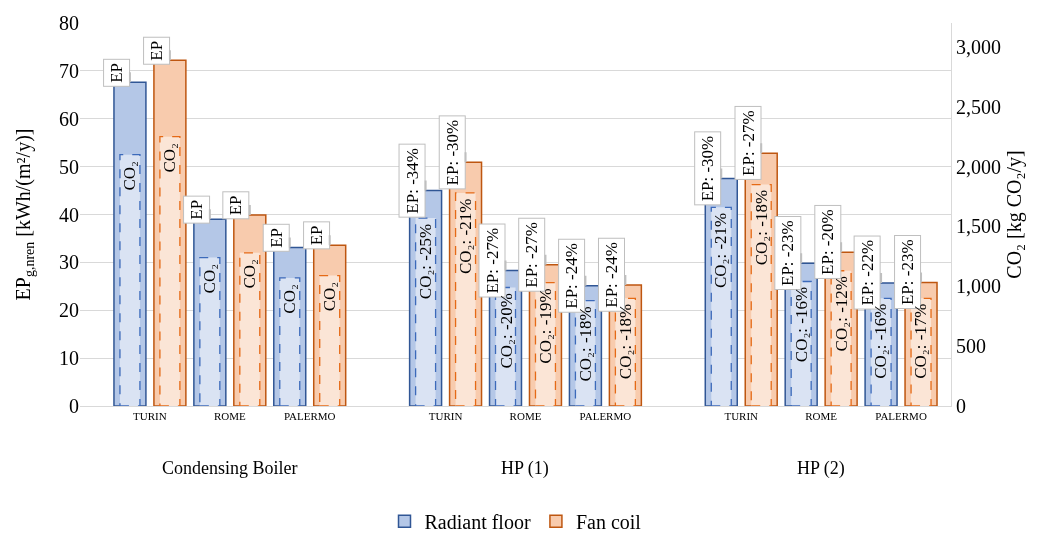 The height and width of the screenshot is (553, 1061). I want to click on y-tick-label: 60, so click(69, 118).